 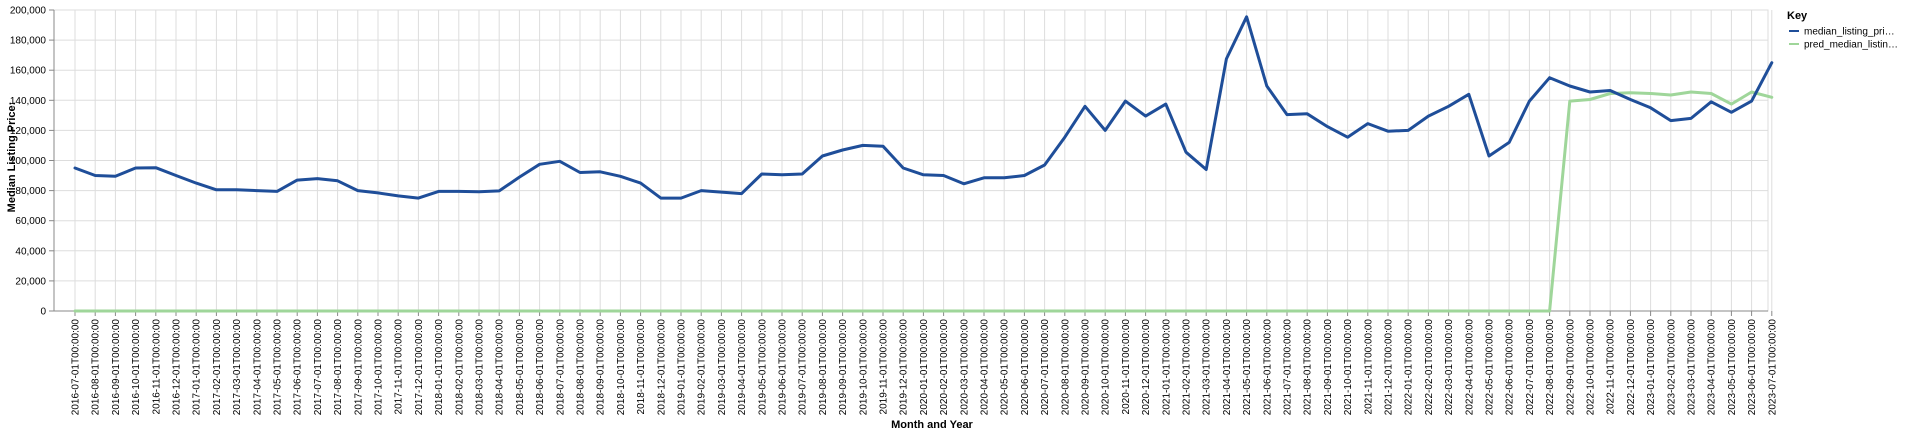 What do you see at coordinates (419, 367) in the screenshot?
I see `x-tick-label: 2017-12-01T00:00:00` at bounding box center [419, 367].